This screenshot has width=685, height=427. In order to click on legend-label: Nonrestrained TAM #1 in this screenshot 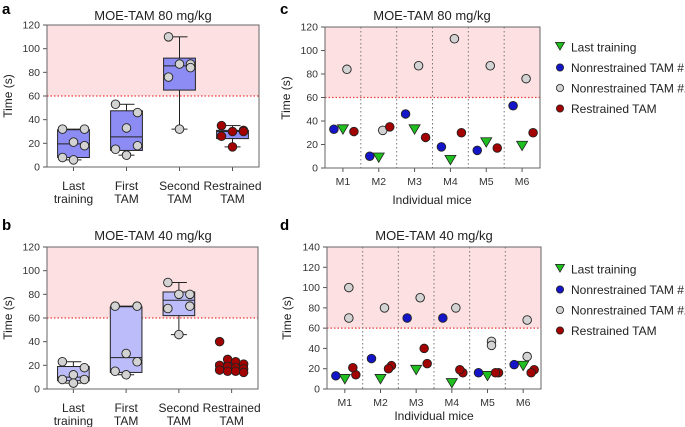, I will do `click(628, 68)`.